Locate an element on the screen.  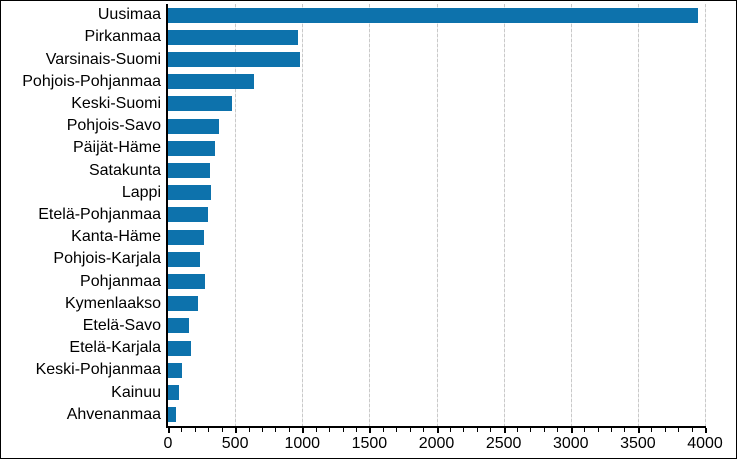
category-label: Pirkanmaa is located at coordinates (122, 37).